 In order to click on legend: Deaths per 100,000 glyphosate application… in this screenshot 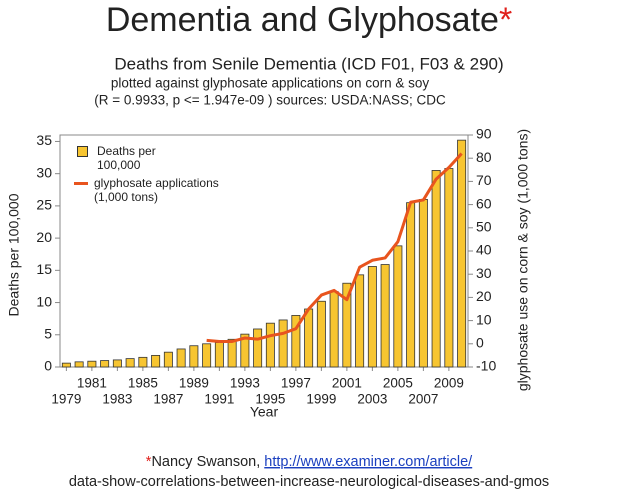, I will do `click(149, 176)`.